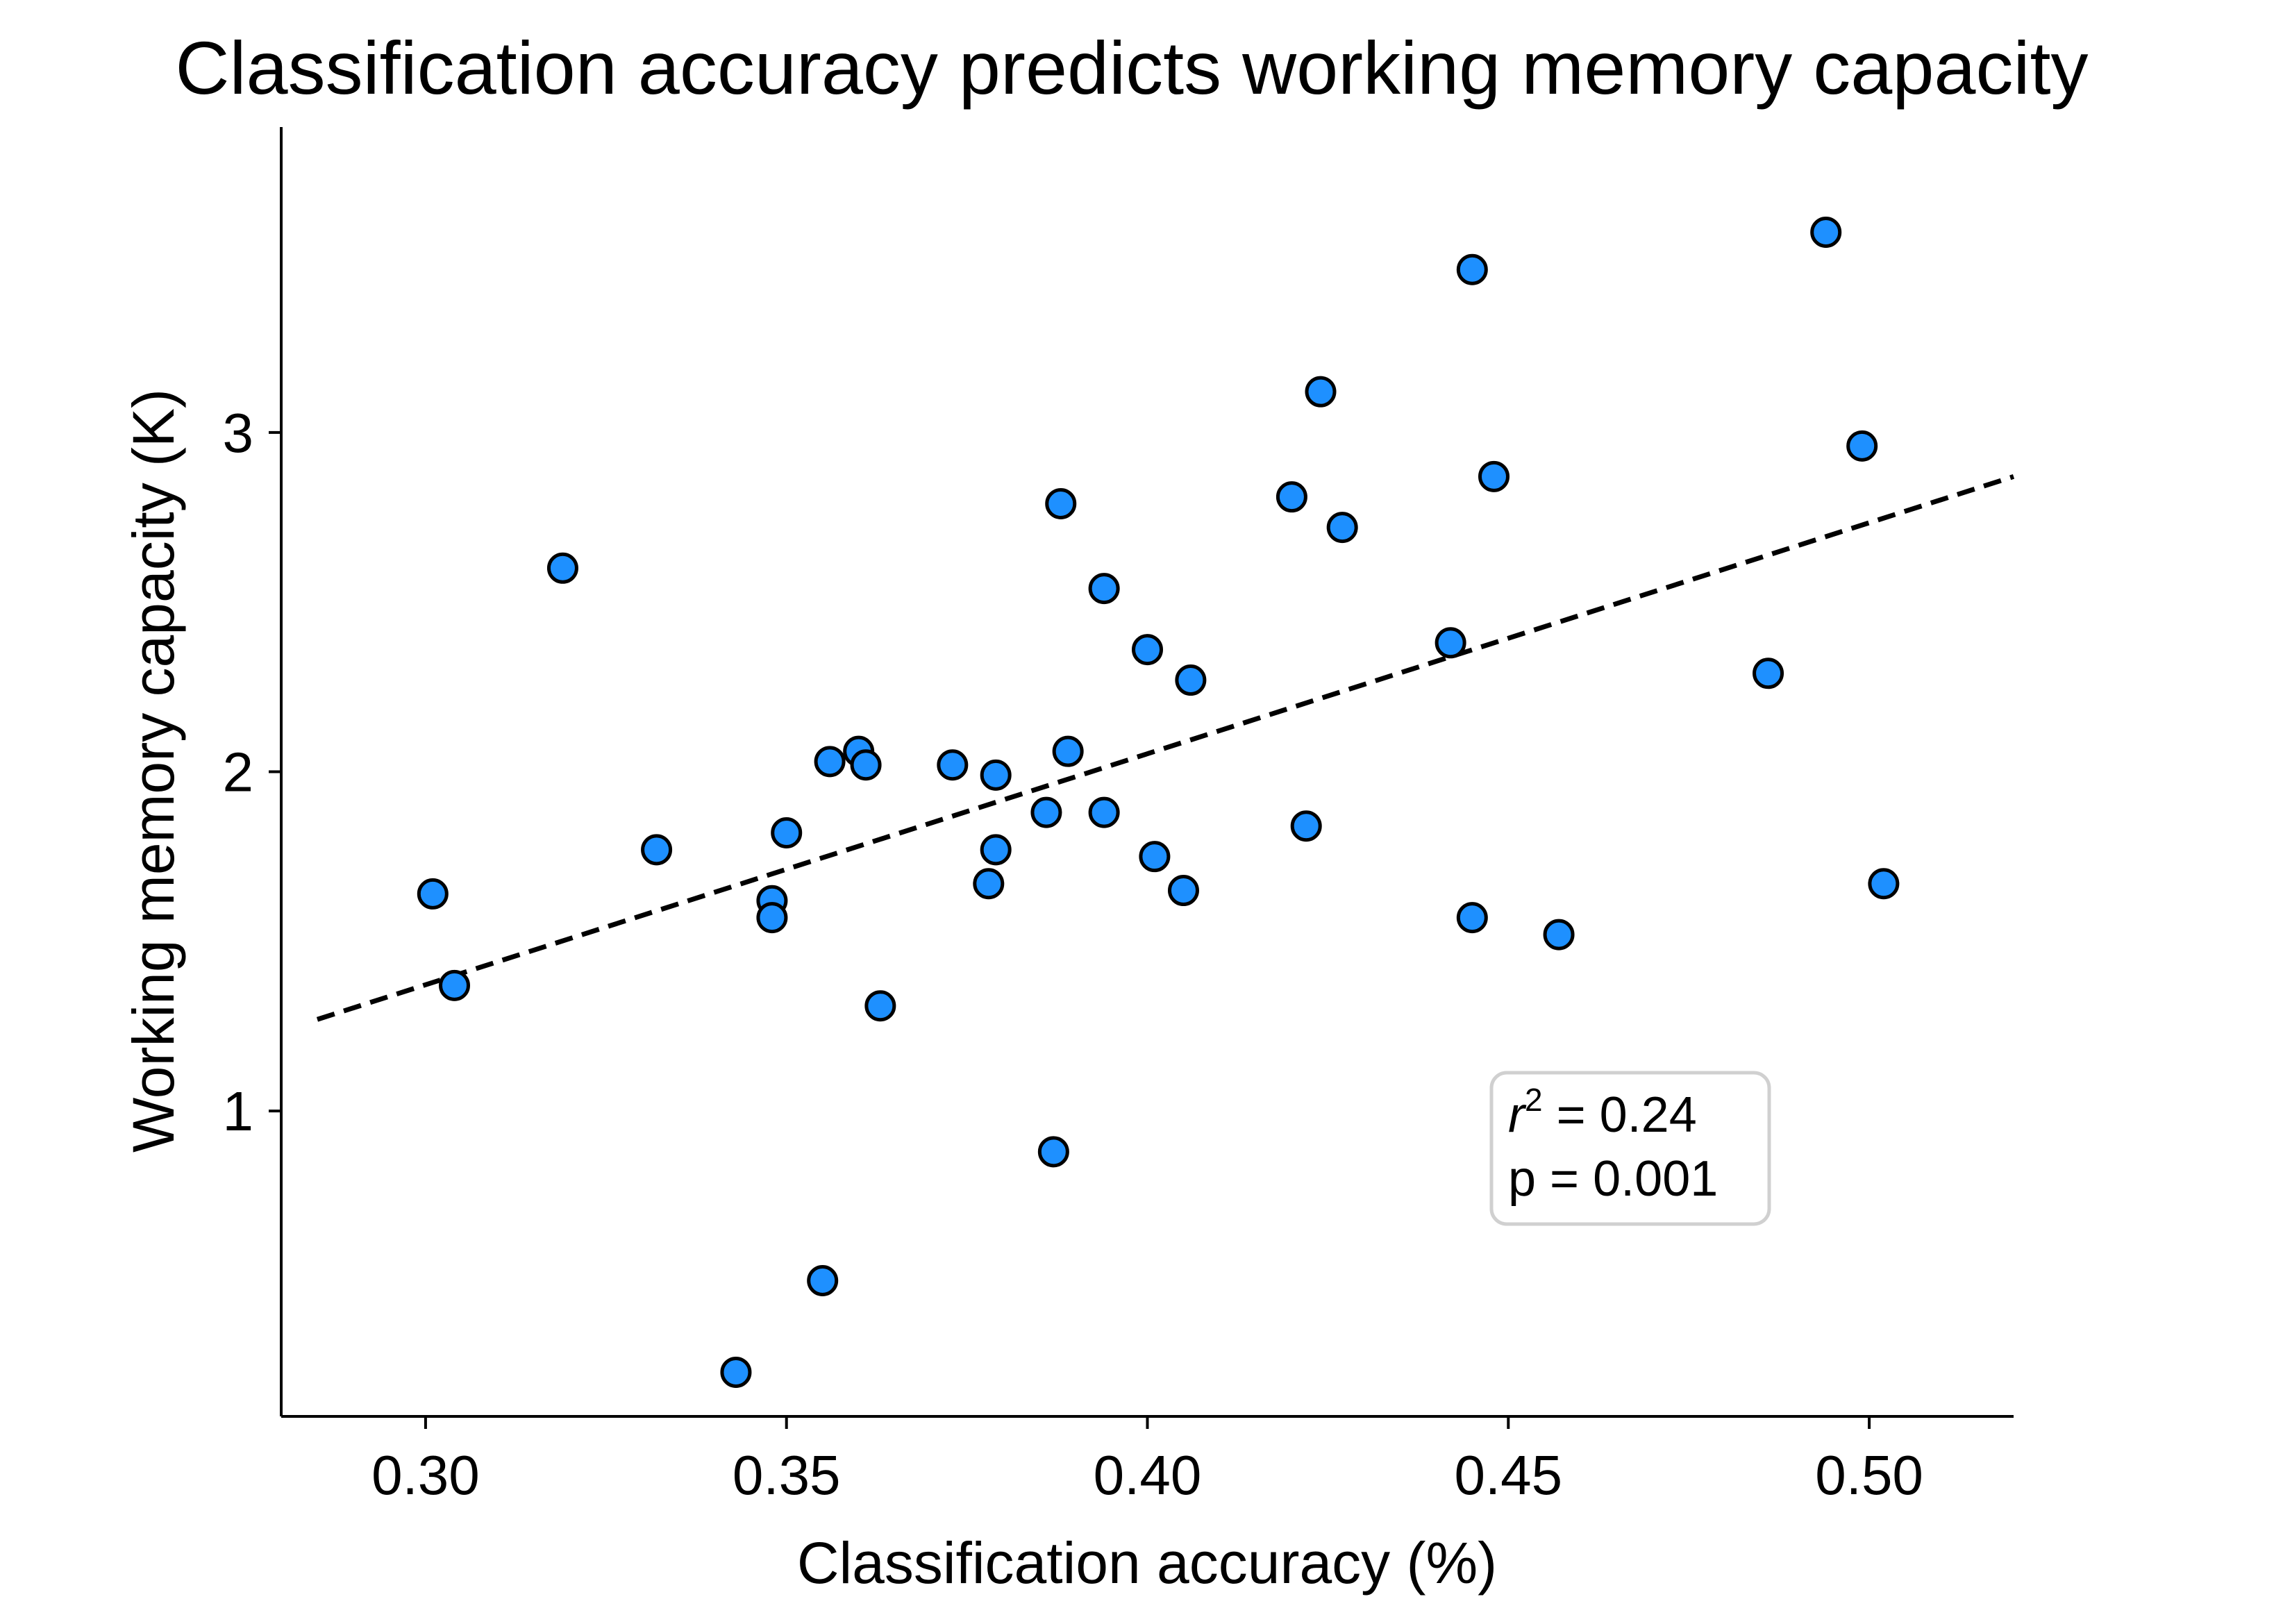 This screenshot has width=2283, height=1624. Describe the element at coordinates (1620, 1115) in the screenshot. I see `r-squared-value: = 0.24` at that location.